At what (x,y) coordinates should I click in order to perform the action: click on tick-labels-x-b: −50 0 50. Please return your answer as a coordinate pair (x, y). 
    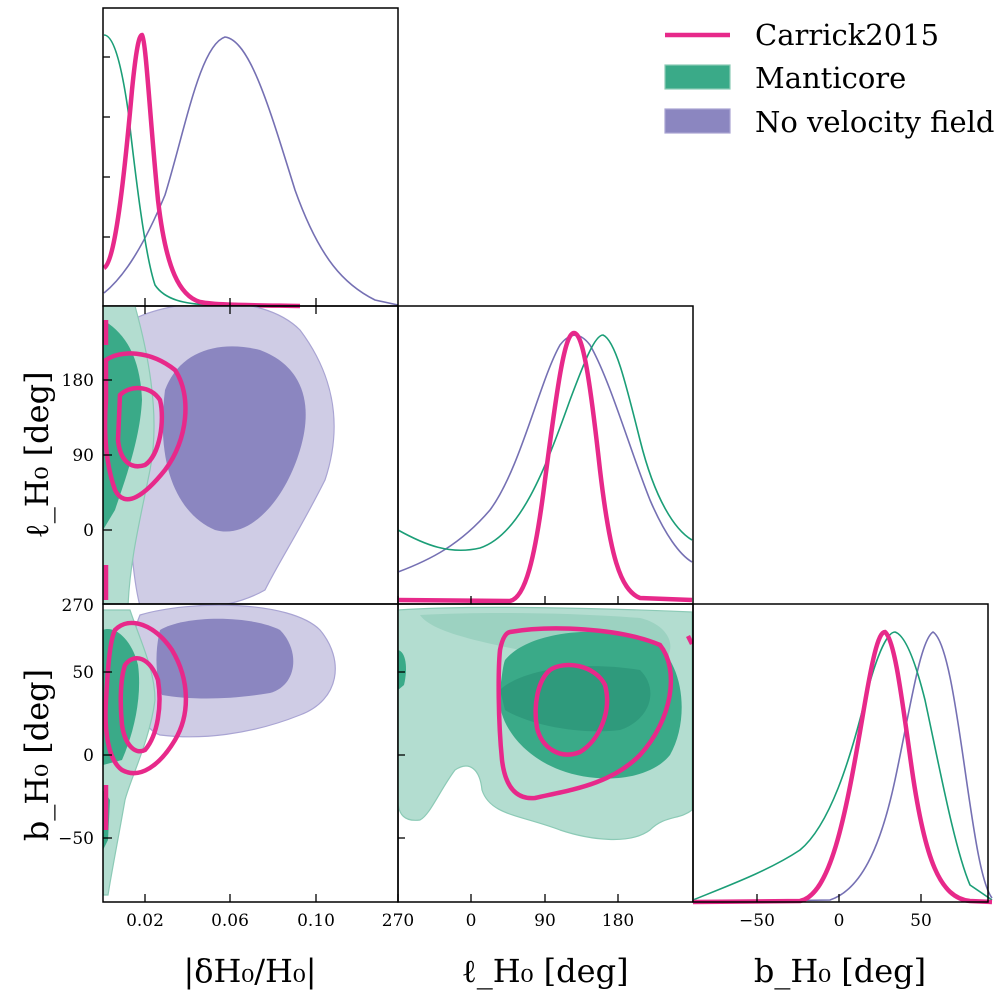
    Looking at the image, I should click on (835, 921).